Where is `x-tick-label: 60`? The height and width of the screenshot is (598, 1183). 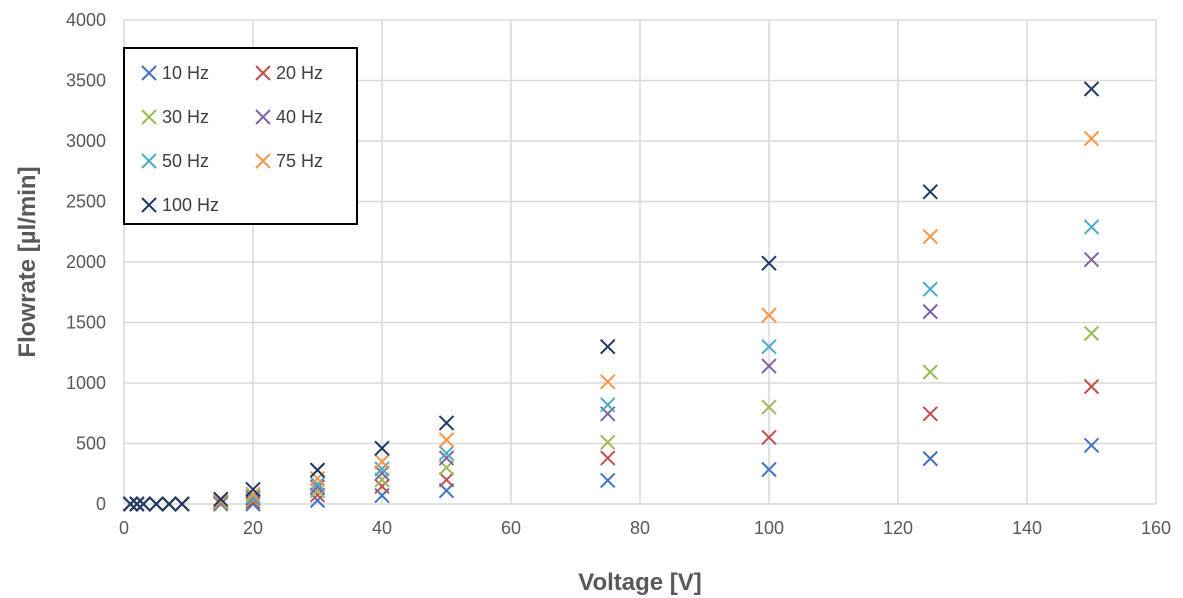 x-tick-label: 60 is located at coordinates (511, 528).